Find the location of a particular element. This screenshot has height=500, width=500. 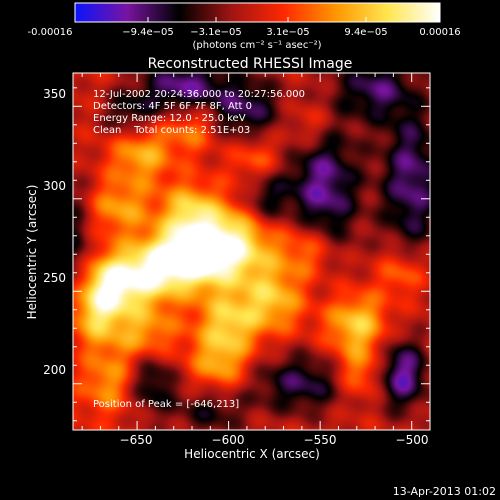

colorbar-unit-label: (photons cm⁻² s⁻¹ asec⁻²) is located at coordinates (256, 45).